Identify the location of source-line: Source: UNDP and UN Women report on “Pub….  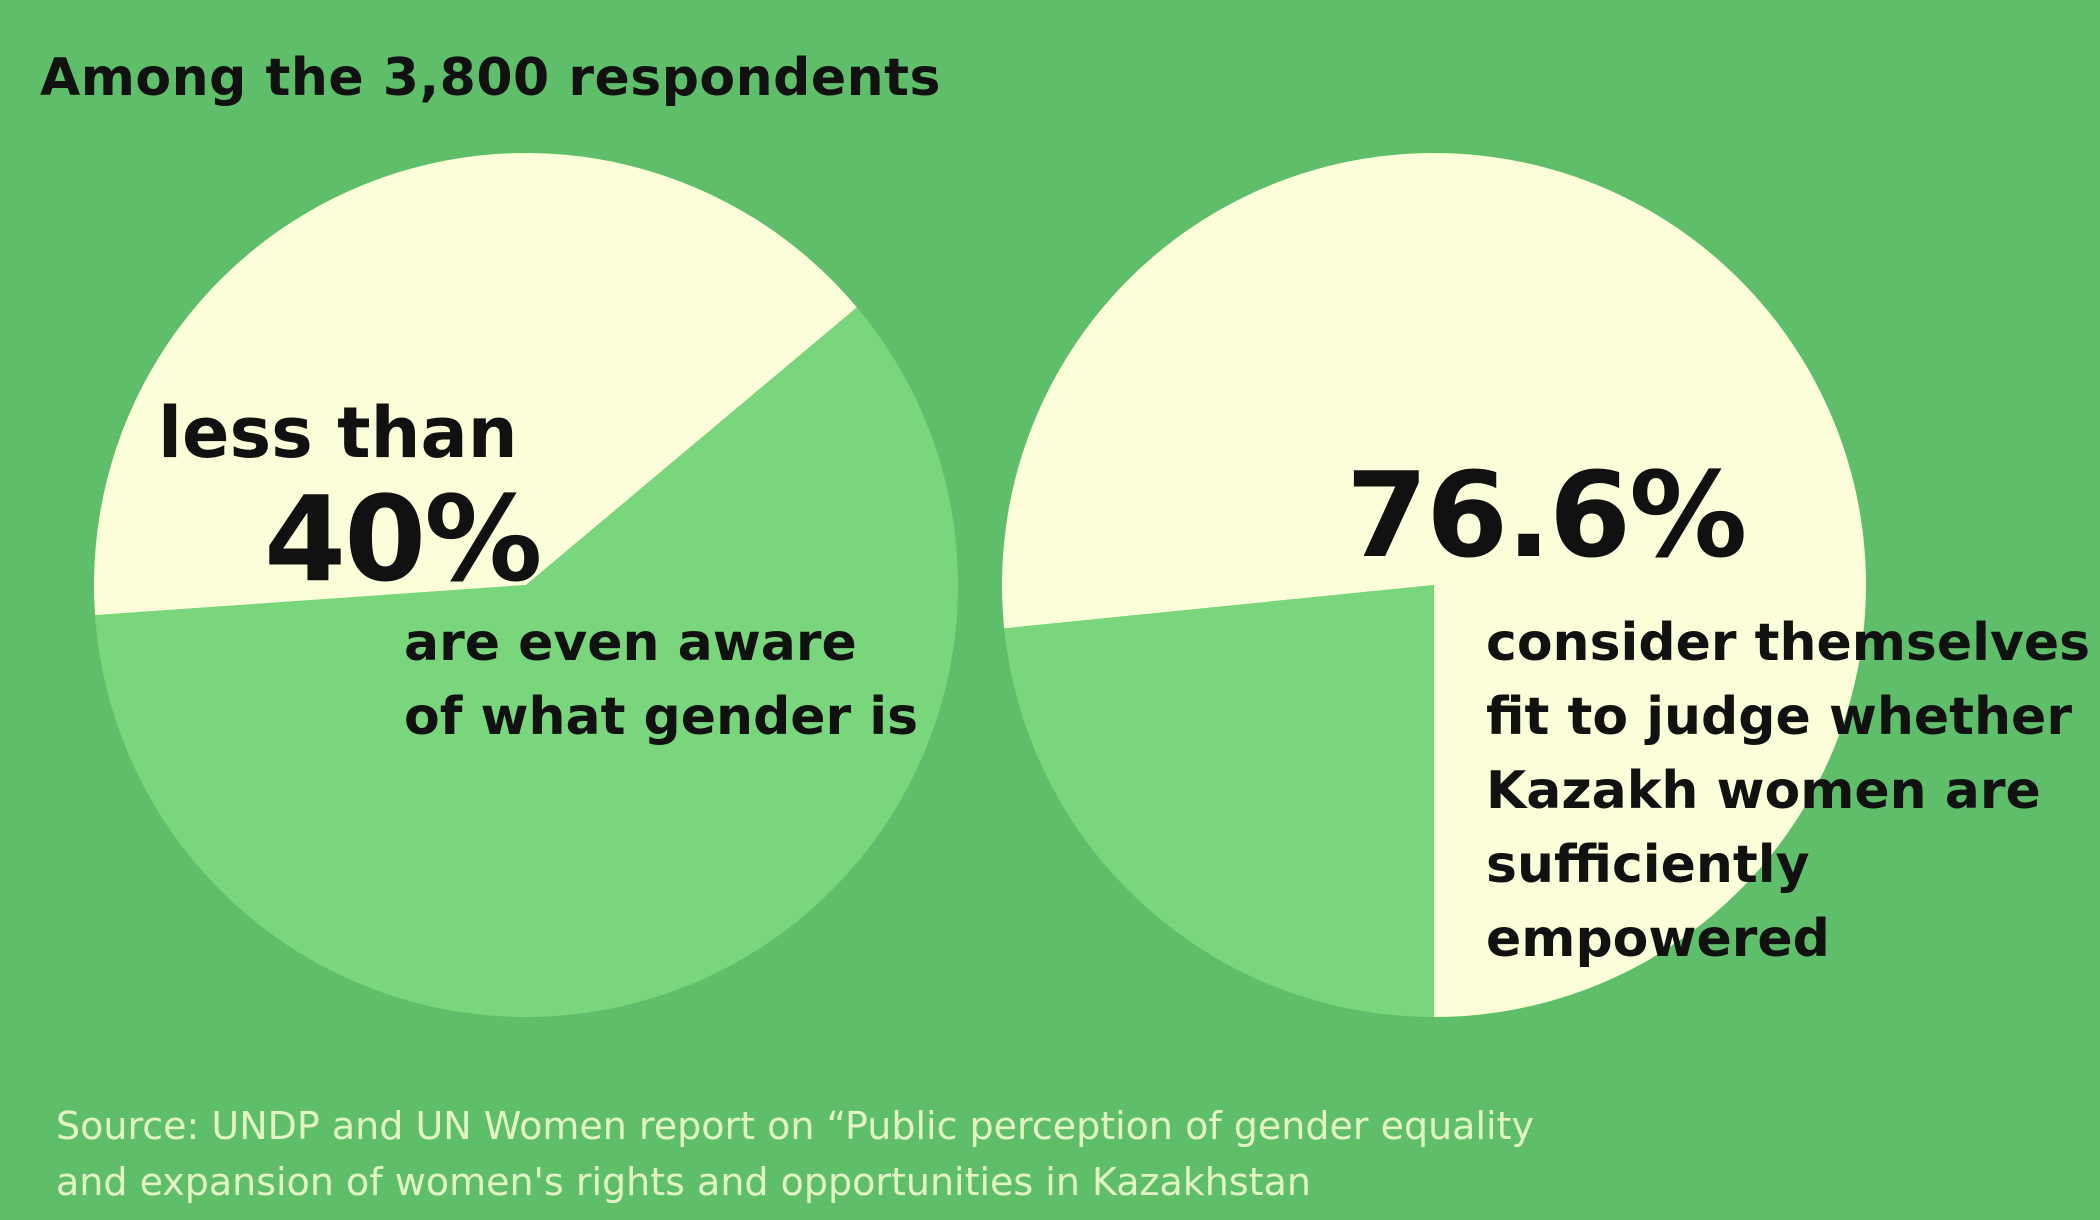
(795, 1126).